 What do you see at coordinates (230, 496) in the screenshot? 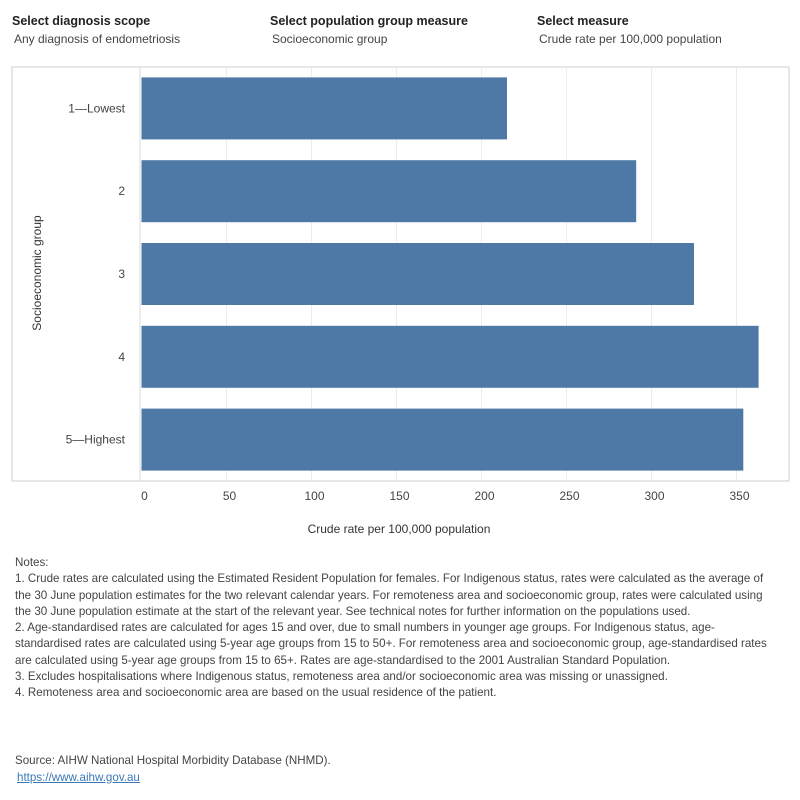
I see `x-tick-label: 50` at bounding box center [230, 496].